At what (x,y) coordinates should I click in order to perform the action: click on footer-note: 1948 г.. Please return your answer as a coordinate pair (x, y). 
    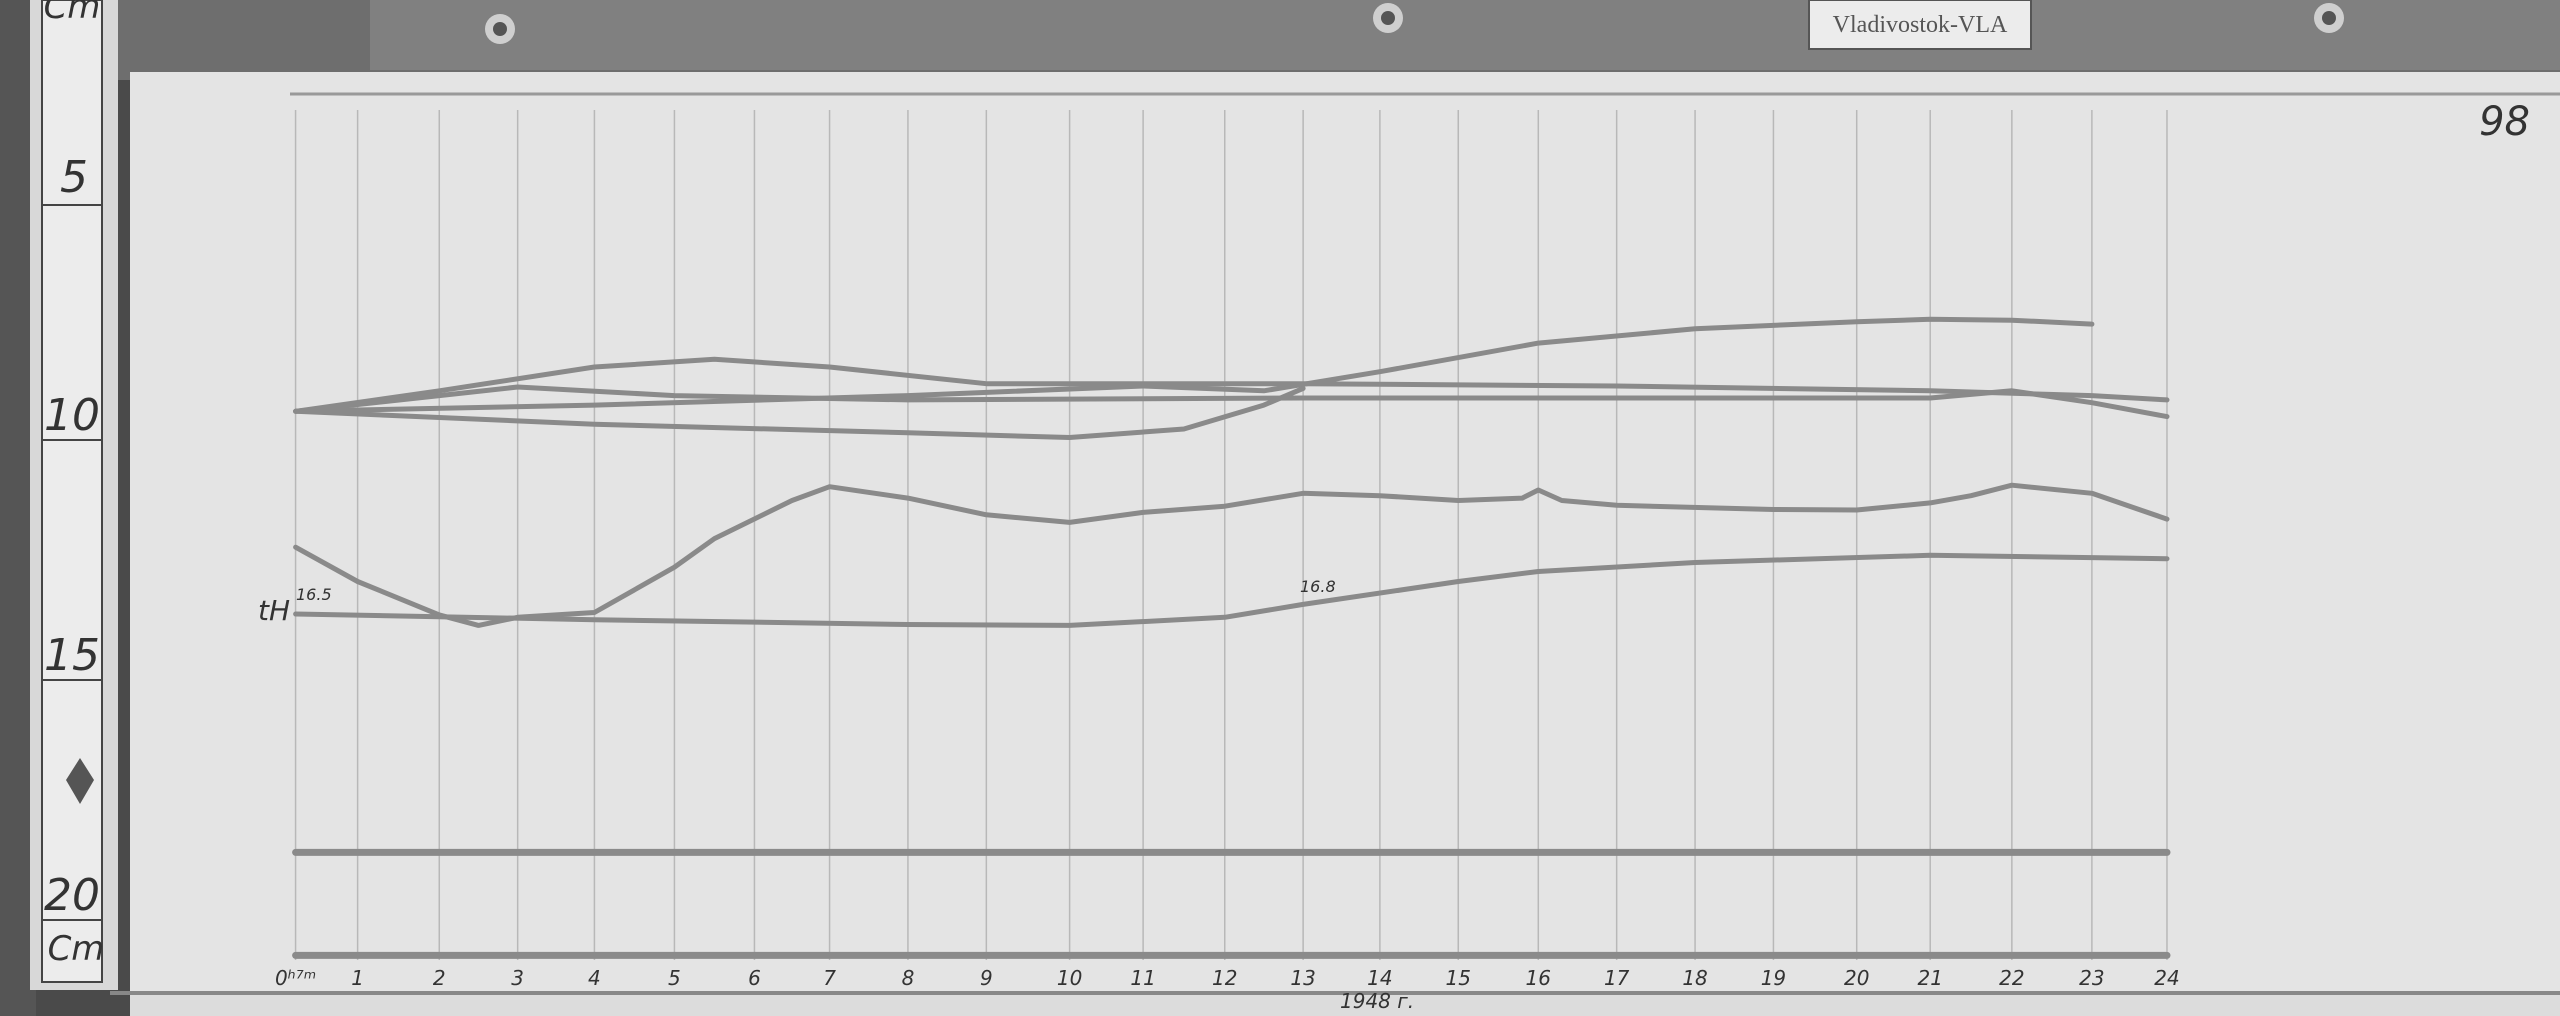
    Looking at the image, I should click on (1377, 1001).